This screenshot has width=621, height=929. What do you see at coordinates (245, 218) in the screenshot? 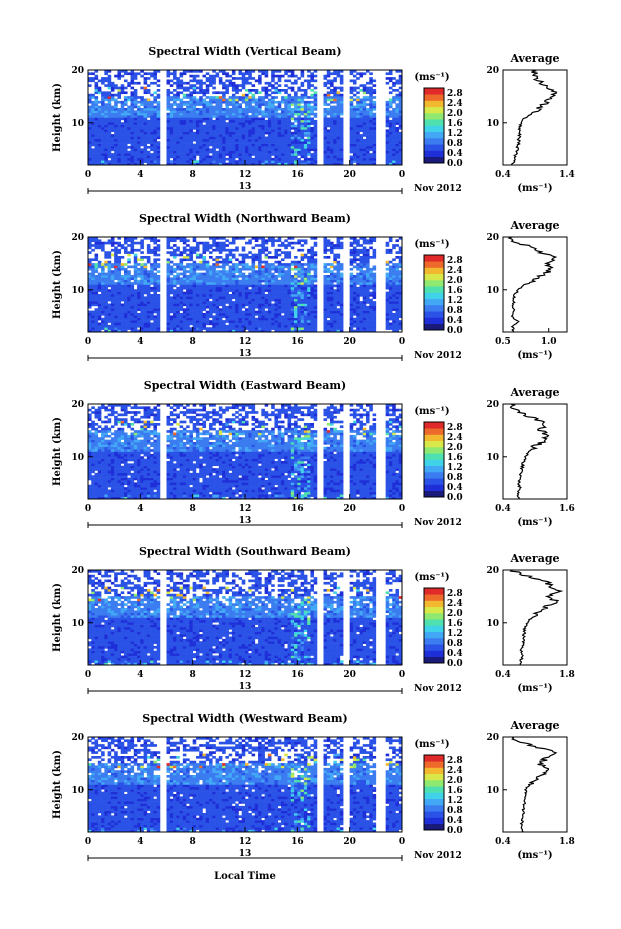
I see `panel-title: Spectral Width (Northward Beam)` at bounding box center [245, 218].